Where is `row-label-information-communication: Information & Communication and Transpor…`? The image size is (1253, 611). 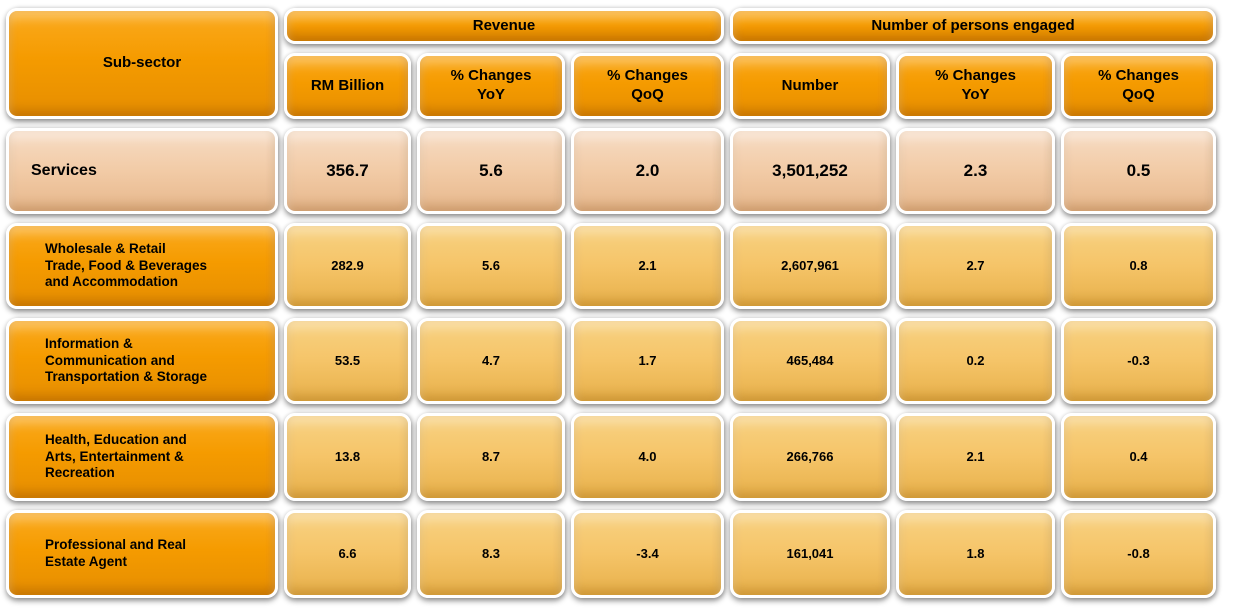
row-label-information-communication: Information & Communication and Transpor… is located at coordinates (142, 361).